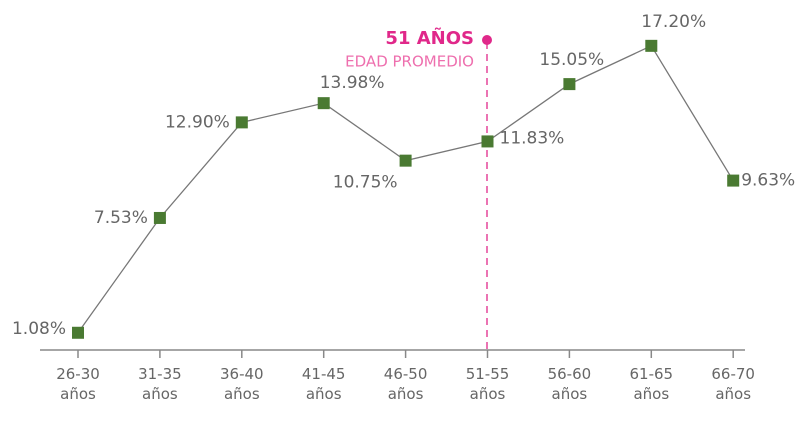 The image size is (803, 423). What do you see at coordinates (673, 22) in the screenshot?
I see `data-label: 17.20%` at bounding box center [673, 22].